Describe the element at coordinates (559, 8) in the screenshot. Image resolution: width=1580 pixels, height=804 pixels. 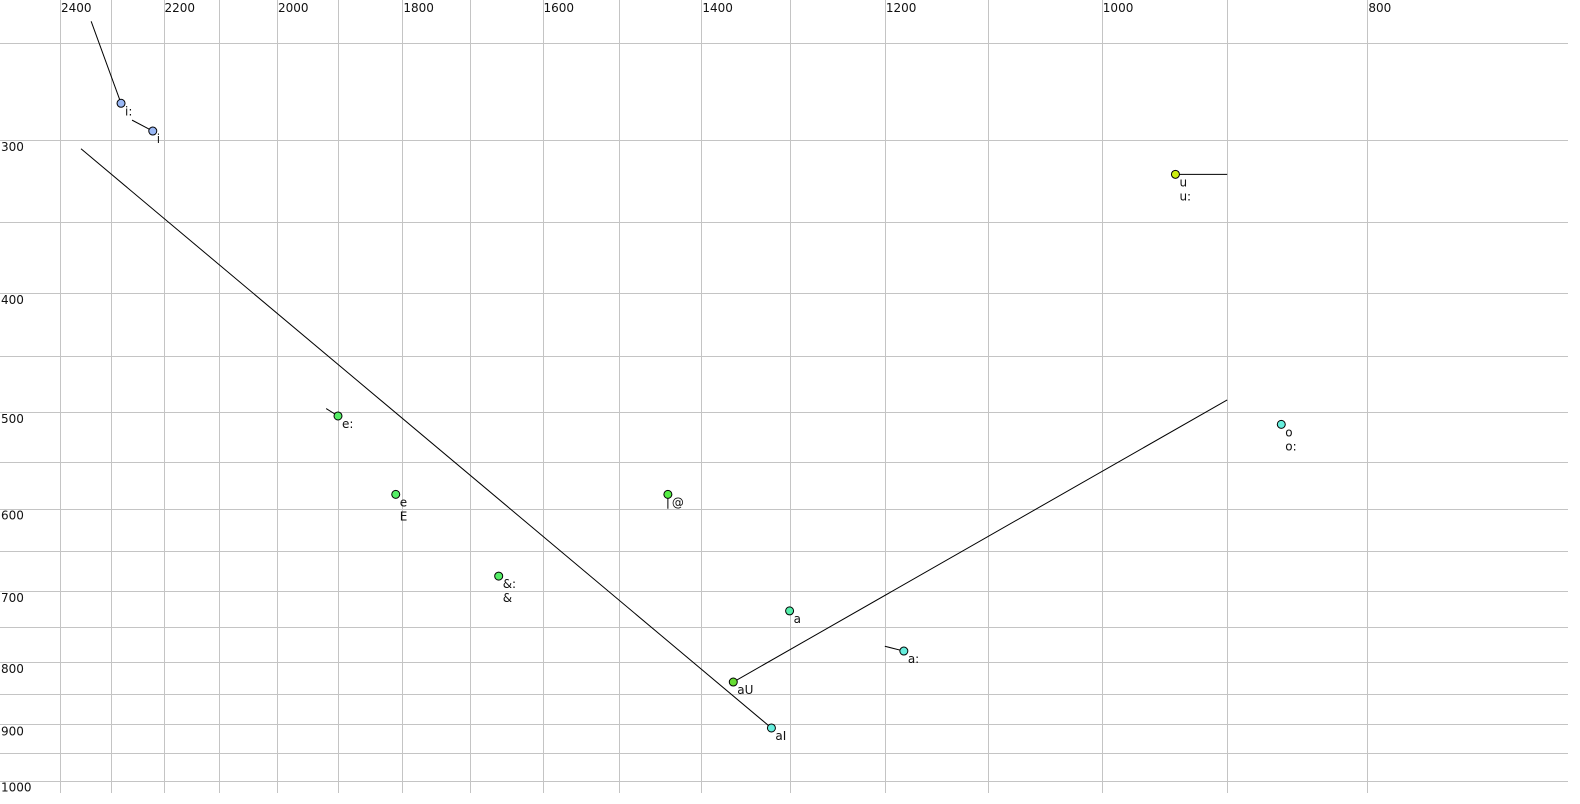
I see `x-tick-label: 1600` at that location.